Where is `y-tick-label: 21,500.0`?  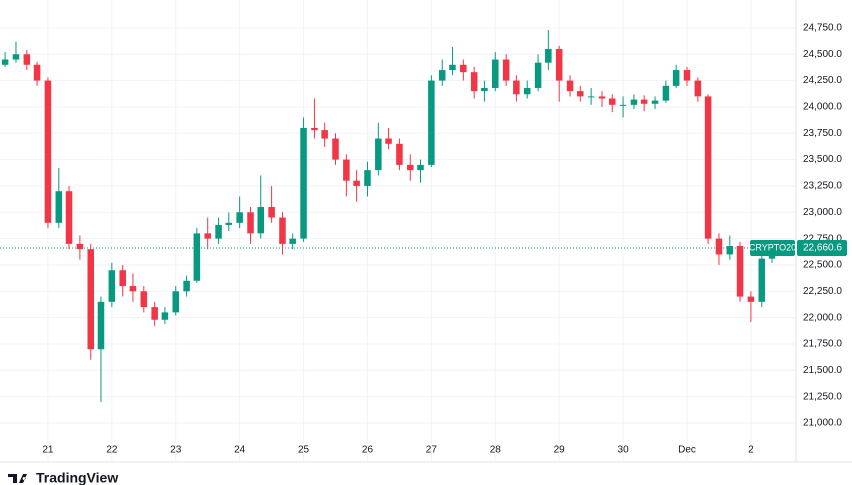
y-tick-label: 21,500.0 is located at coordinates (822, 370).